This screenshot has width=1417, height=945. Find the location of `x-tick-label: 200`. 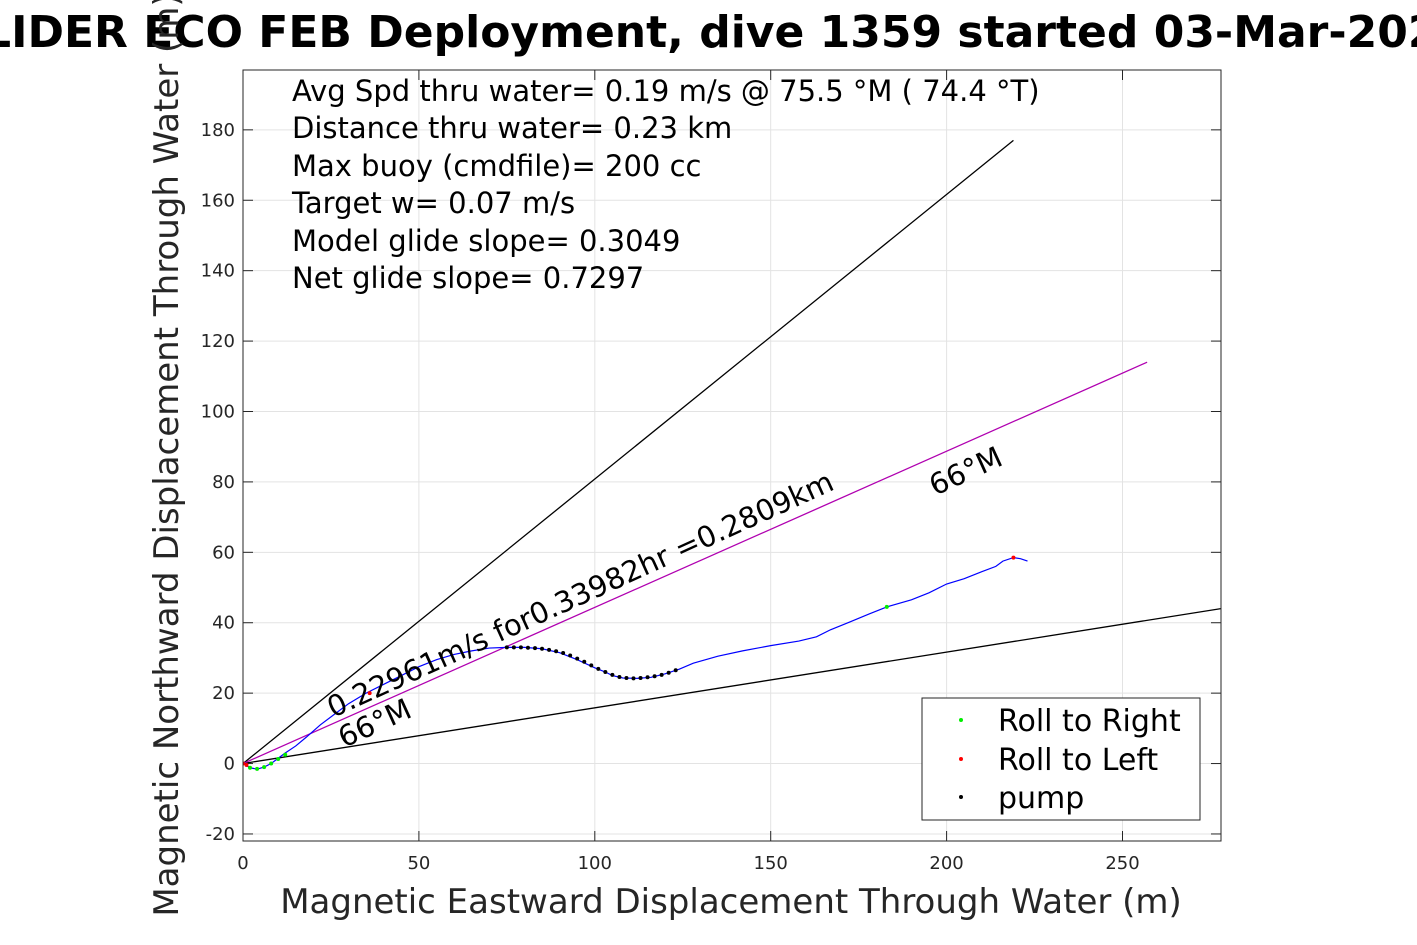

x-tick-label: 200 is located at coordinates (946, 863).